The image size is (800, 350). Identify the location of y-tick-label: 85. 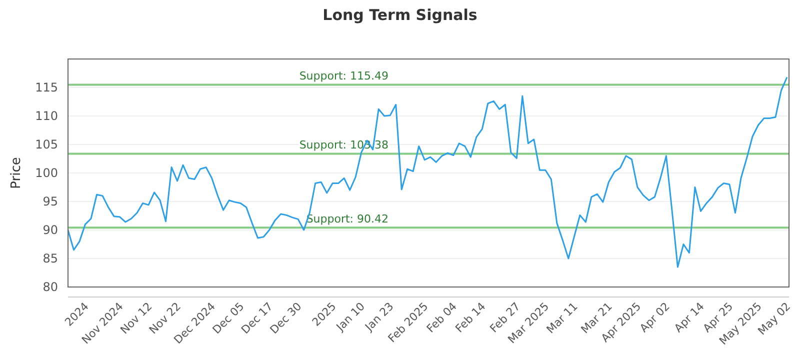
(50, 259).